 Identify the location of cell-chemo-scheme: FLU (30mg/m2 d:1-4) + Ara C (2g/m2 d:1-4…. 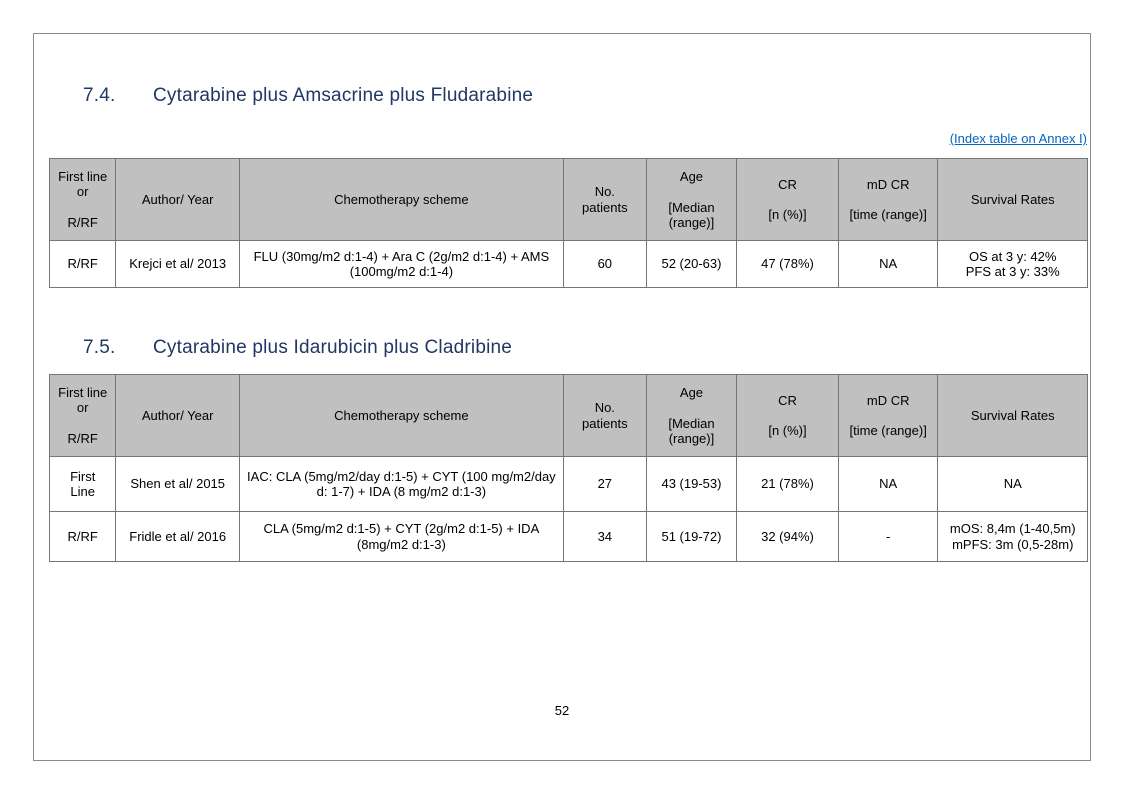
(401, 264).